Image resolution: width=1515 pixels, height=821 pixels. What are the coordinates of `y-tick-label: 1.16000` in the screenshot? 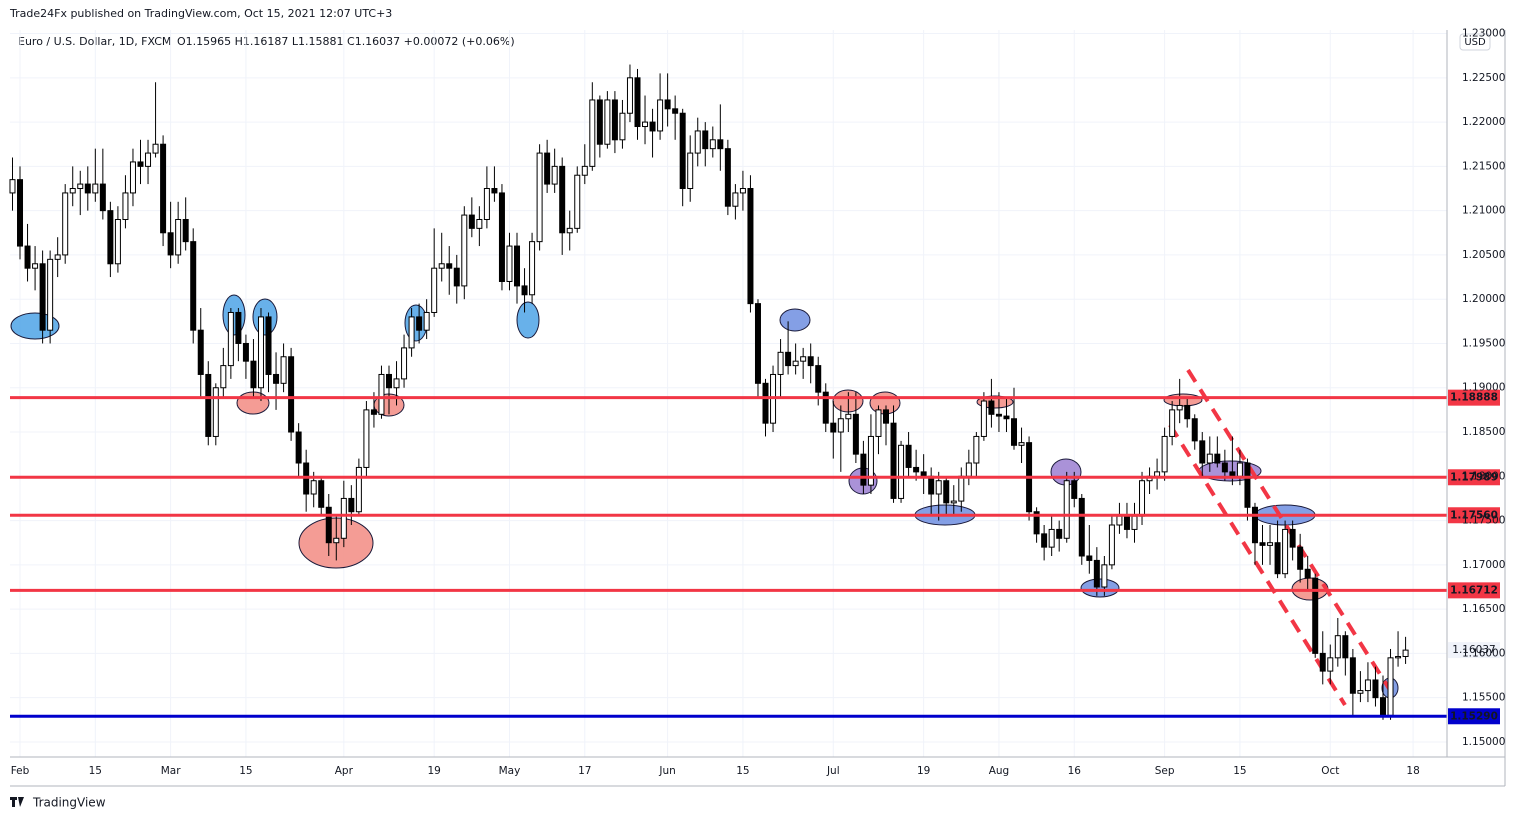 It's located at (1483, 653).